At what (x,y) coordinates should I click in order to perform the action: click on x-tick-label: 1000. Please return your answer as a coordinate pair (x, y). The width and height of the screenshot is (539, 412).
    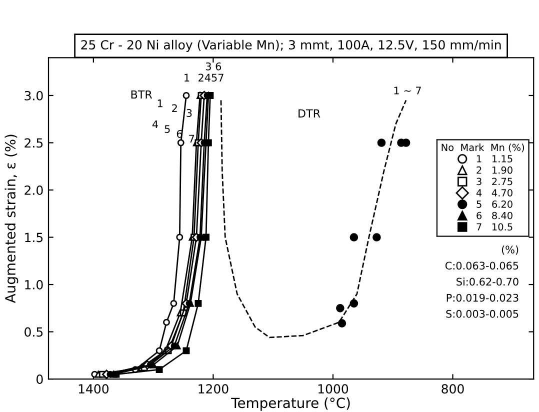
    Looking at the image, I should click on (333, 389).